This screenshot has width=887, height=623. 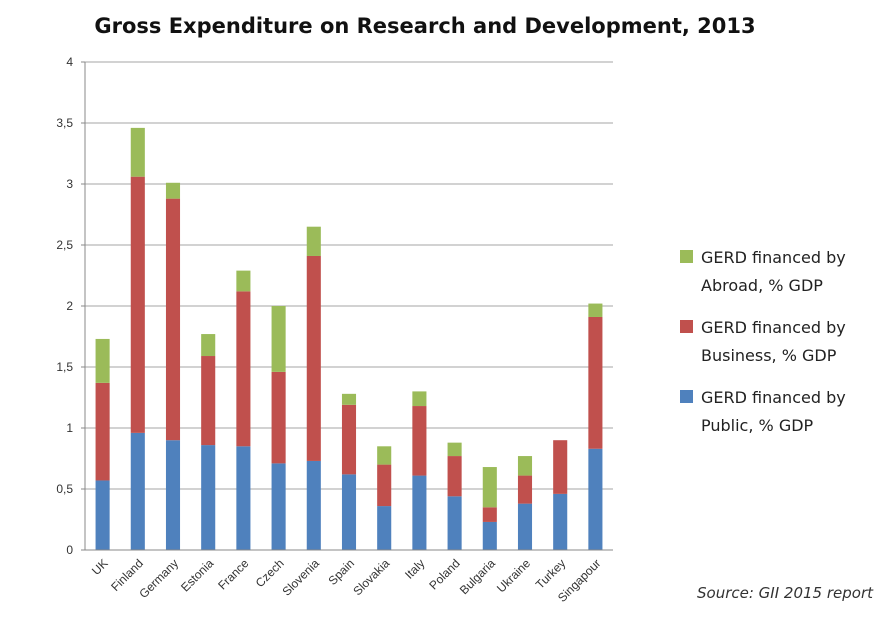 What do you see at coordinates (158, 578) in the screenshot?
I see `x-tick-label-germany: Germany` at bounding box center [158, 578].